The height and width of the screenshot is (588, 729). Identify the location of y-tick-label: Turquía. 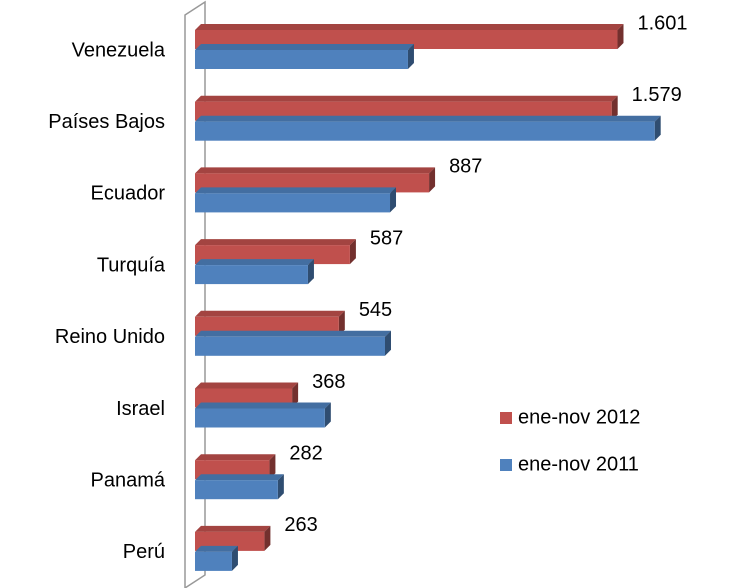
(131, 265).